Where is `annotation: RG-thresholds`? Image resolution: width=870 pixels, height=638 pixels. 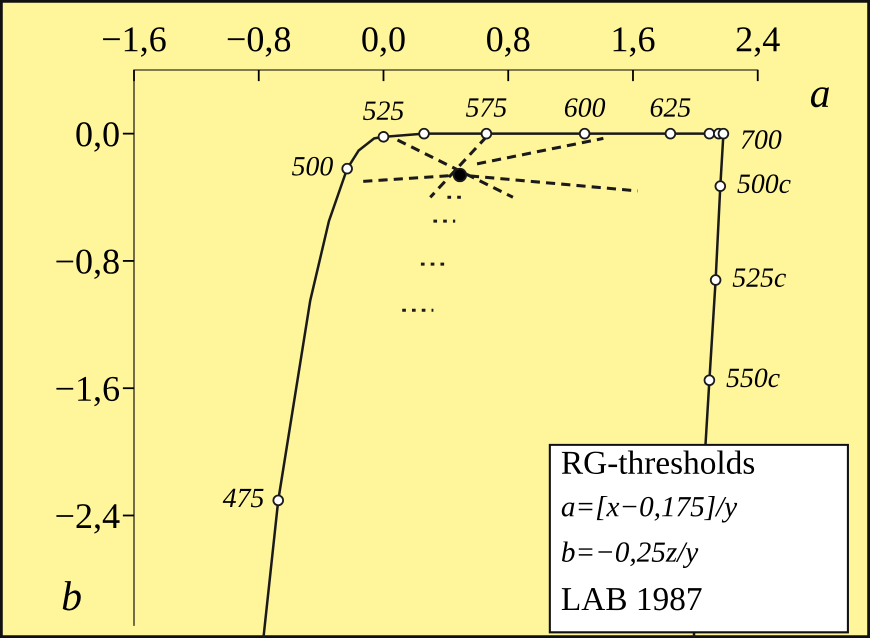 annotation: RG-thresholds is located at coordinates (658, 462).